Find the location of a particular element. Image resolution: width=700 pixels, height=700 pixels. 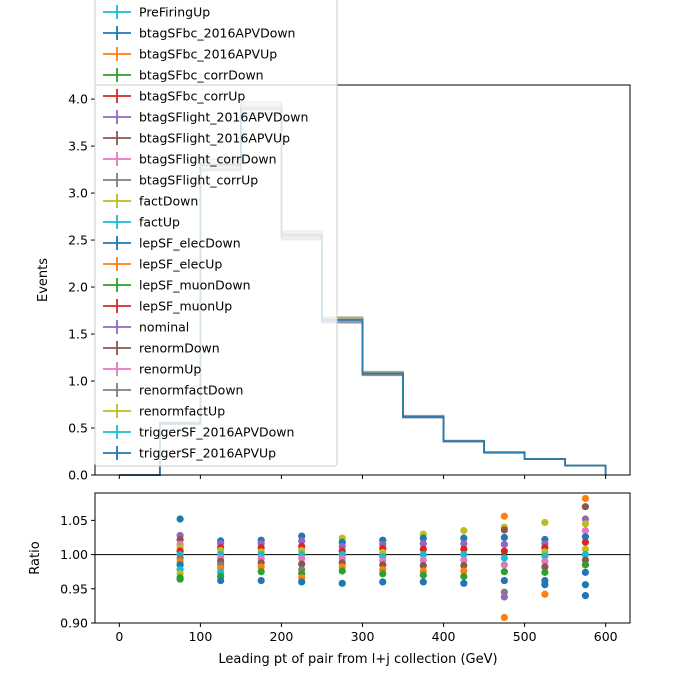

ratio-x-ticks: 0 100 200 300 400 500 600 is located at coordinates (366, 633).